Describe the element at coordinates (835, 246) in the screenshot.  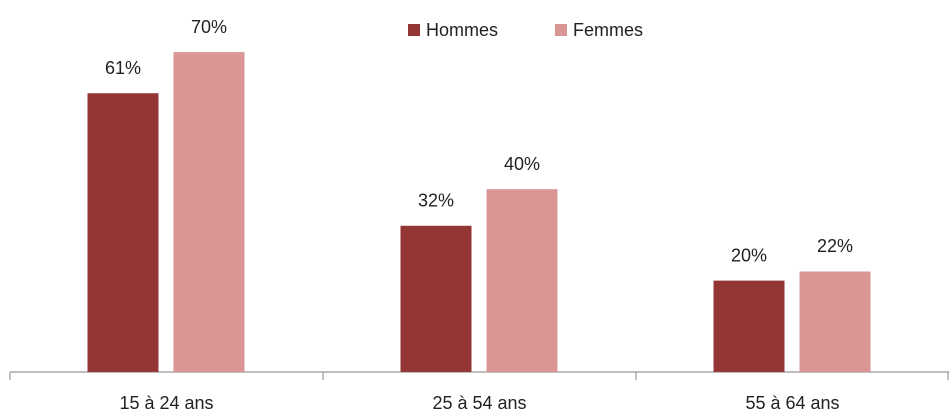
I see `data-label: 22%` at that location.